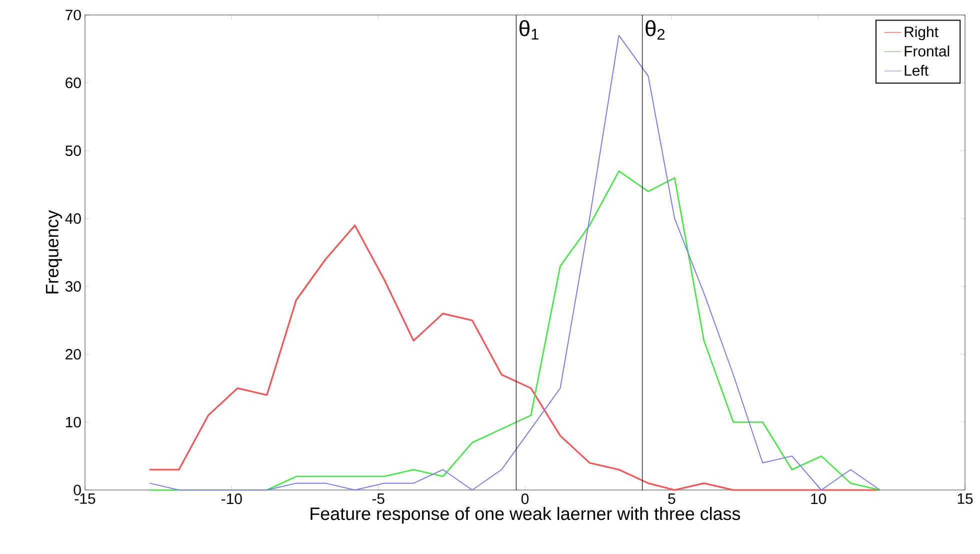 The height and width of the screenshot is (554, 980). Describe the element at coordinates (73, 15) in the screenshot. I see `y-tick-label: 70` at that location.